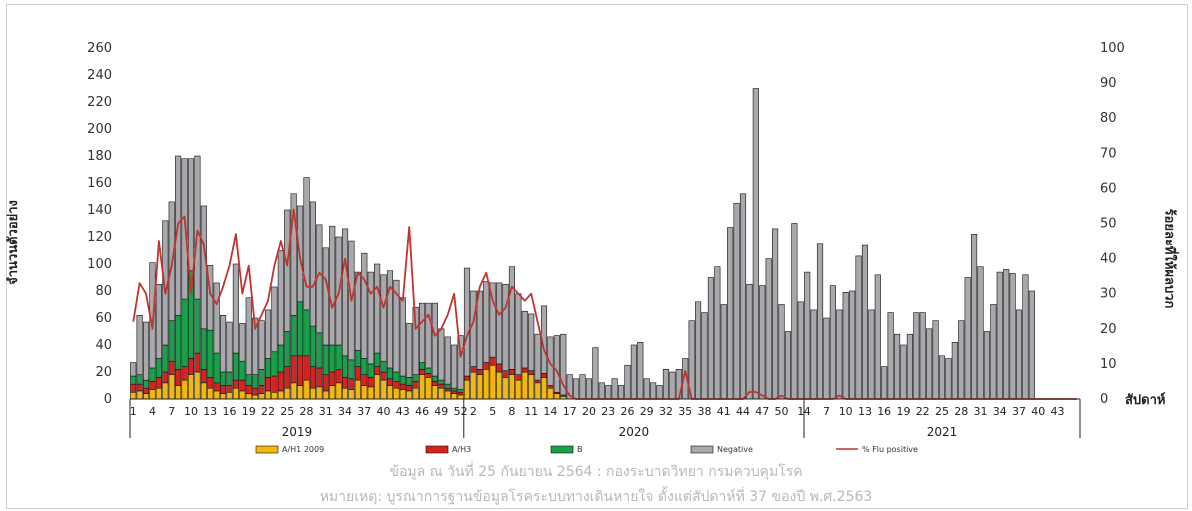 The image size is (1192, 511). I want to click on y-right-tick-label: 90, so click(1108, 83).